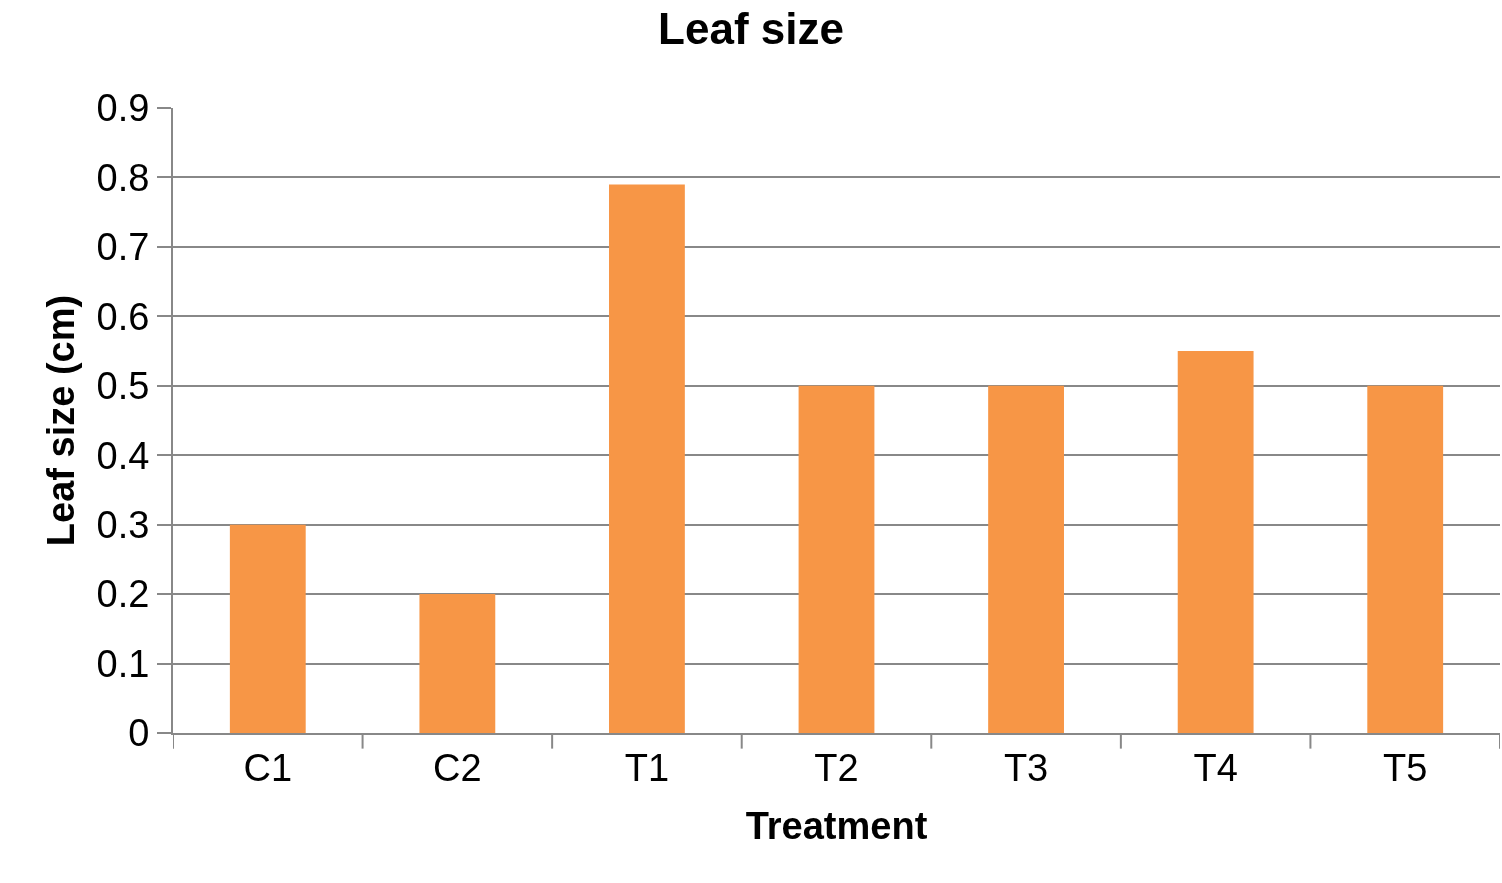 This screenshot has height=883, width=1502. I want to click on x-tick-label: T1, so click(647, 767).